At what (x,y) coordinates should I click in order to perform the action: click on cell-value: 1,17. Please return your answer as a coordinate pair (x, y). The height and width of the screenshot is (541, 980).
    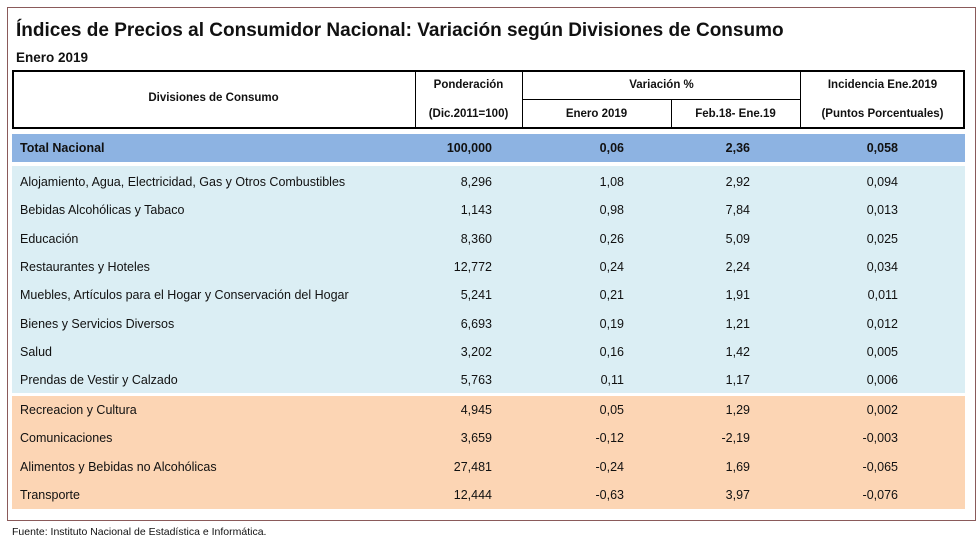
    Looking at the image, I should click on (737, 380).